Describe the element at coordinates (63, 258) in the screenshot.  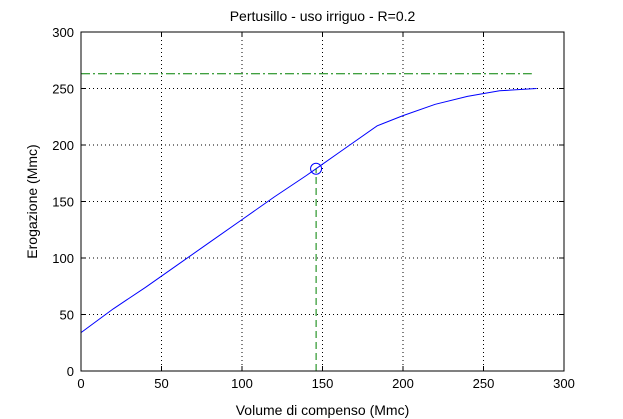
I see `y-tick-label: 100` at that location.